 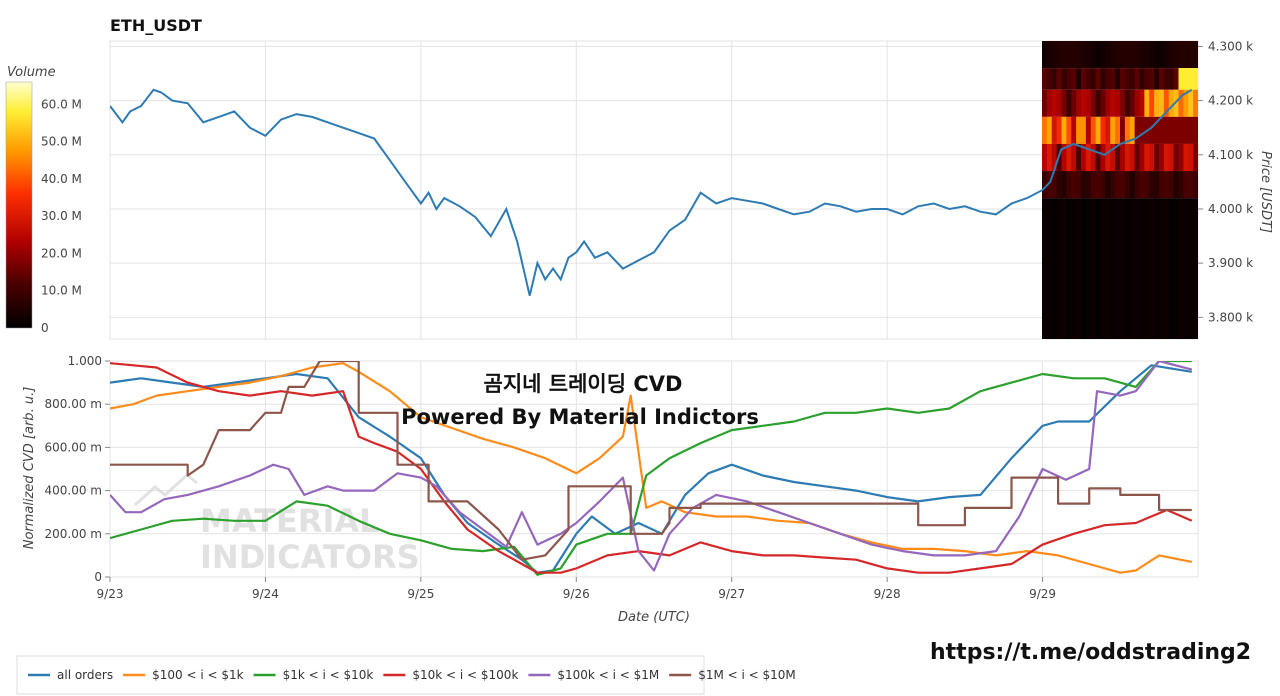 What do you see at coordinates (61, 253) in the screenshot?
I see `colorbar-tick-label: 20.0 M` at bounding box center [61, 253].